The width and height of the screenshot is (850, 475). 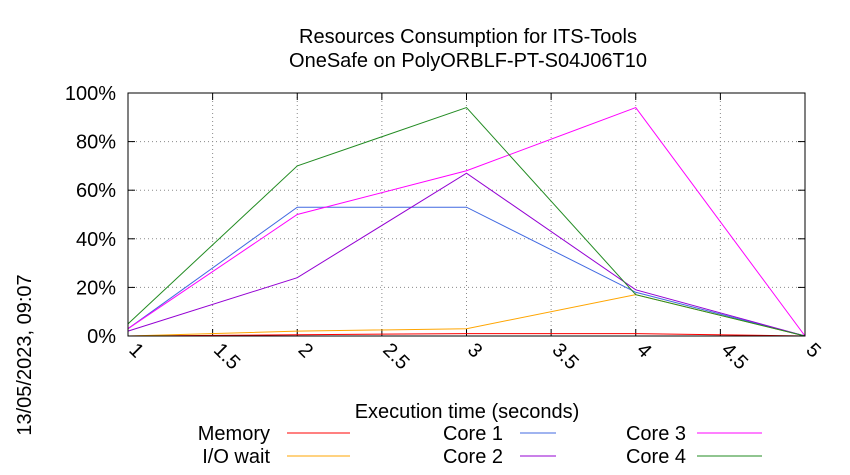 I want to click on x-tick-label: 2.5, so click(x=395, y=356).